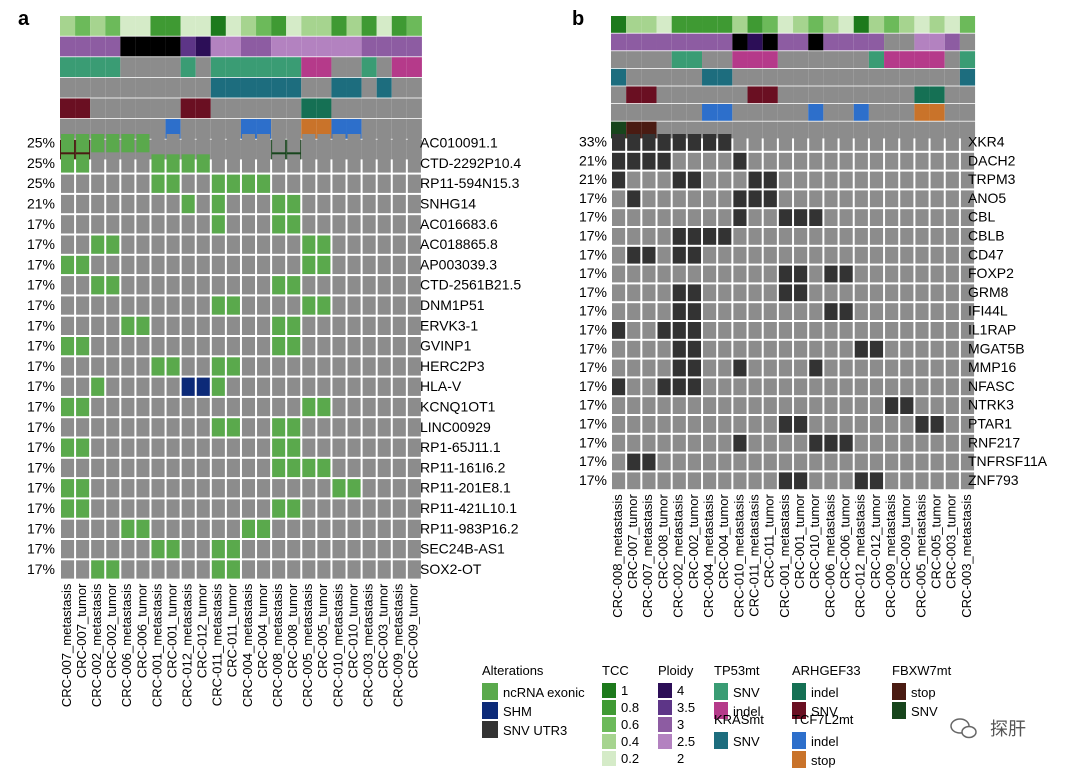 The height and width of the screenshot is (776, 1080). I want to click on row-percentage: 25%, so click(41, 143).